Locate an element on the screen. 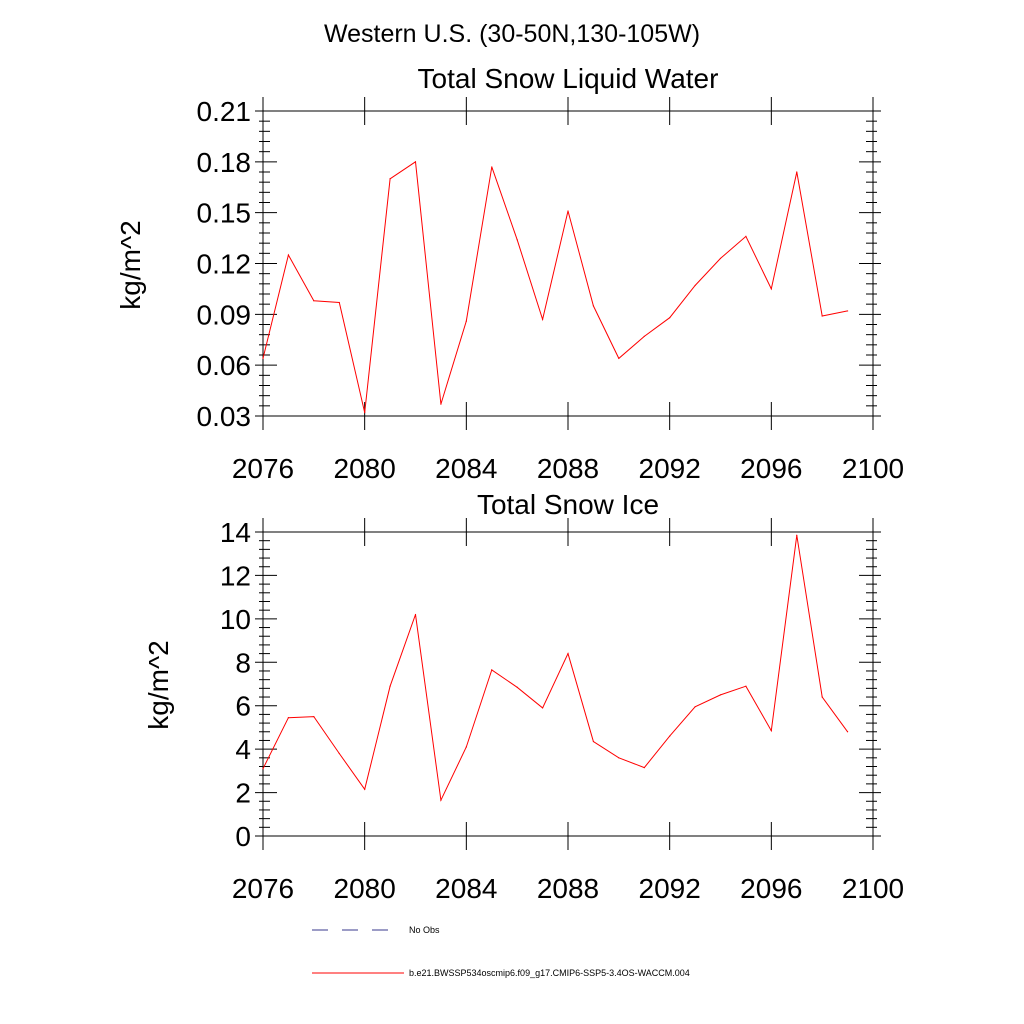 Image resolution: width=1024 pixels, height=1024 pixels. y-tick-label: 0.03 is located at coordinates (224, 416).